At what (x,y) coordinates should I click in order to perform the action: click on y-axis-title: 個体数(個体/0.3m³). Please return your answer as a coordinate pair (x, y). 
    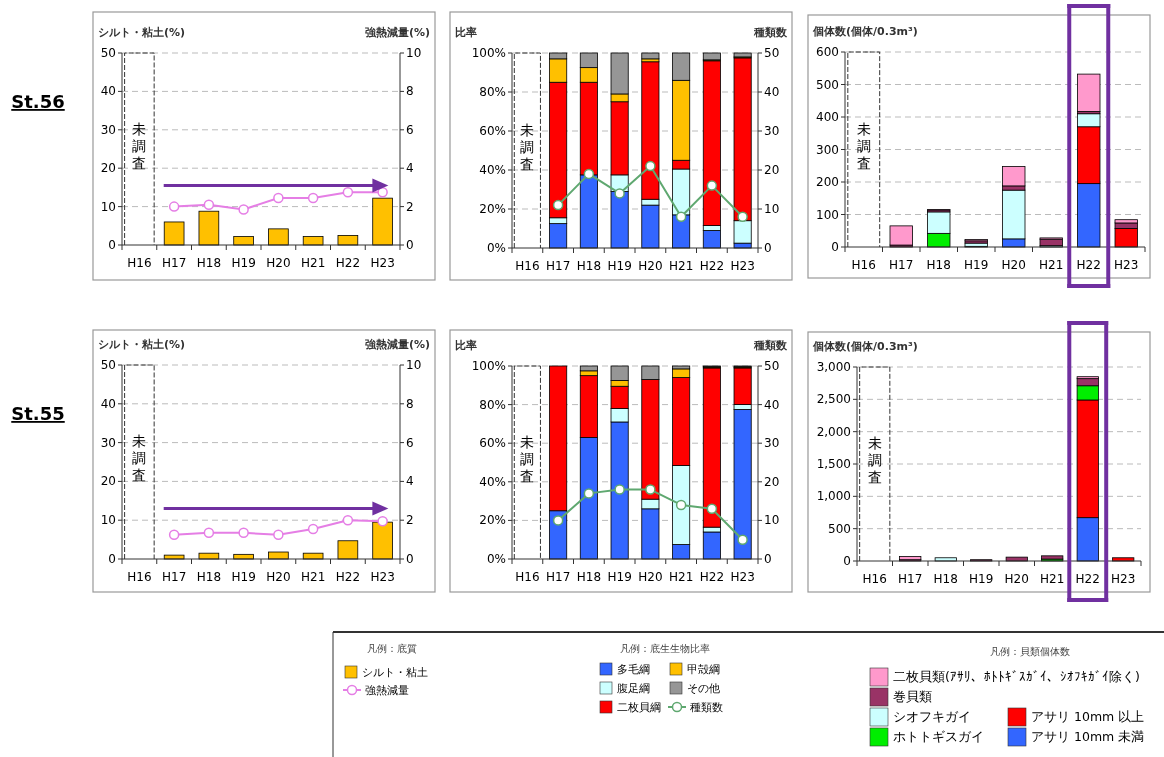
    Looking at the image, I should click on (865, 346).